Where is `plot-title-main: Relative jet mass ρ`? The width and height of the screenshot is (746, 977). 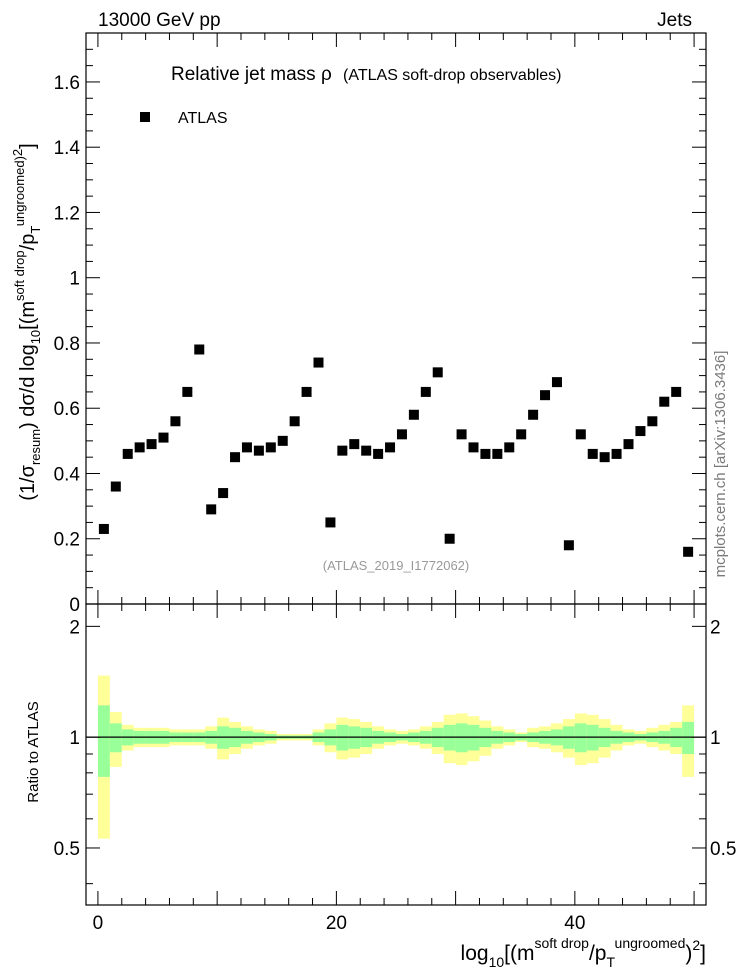 plot-title-main: Relative jet mass ρ is located at coordinates (251, 74).